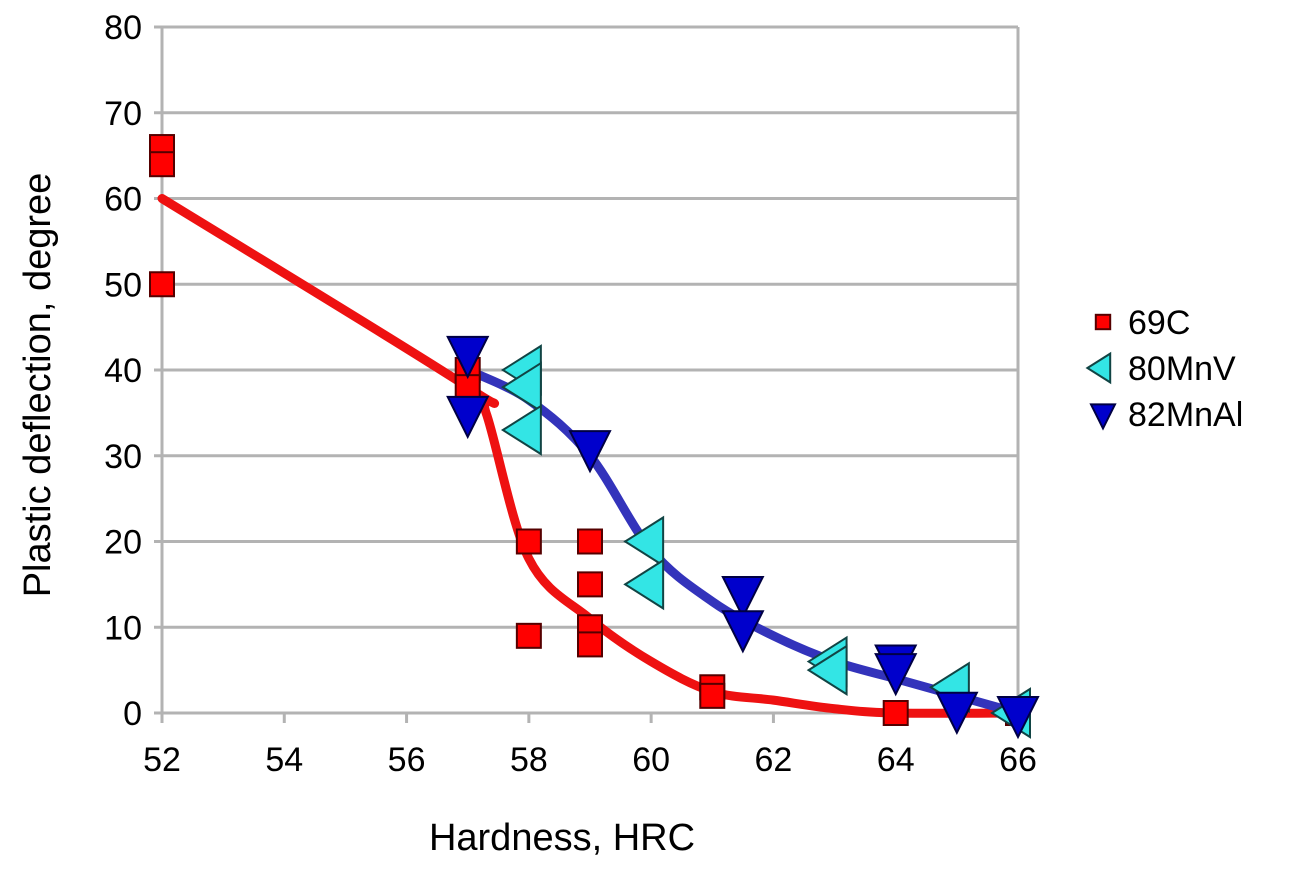 This screenshot has width=1300, height=871. I want to click on y-tick-label: 0, so click(132, 714).